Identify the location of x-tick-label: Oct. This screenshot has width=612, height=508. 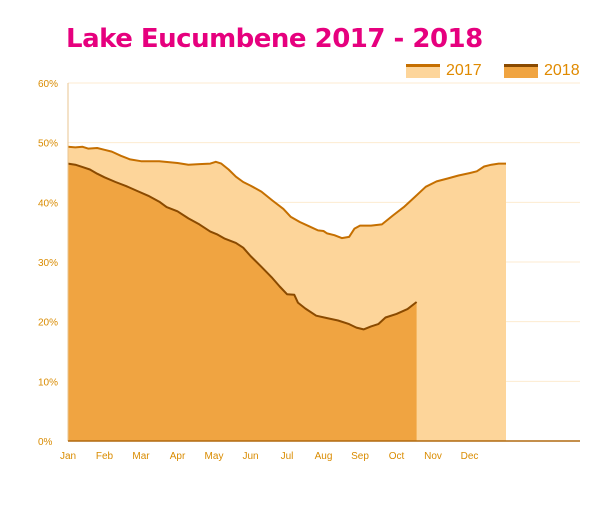
(397, 456).